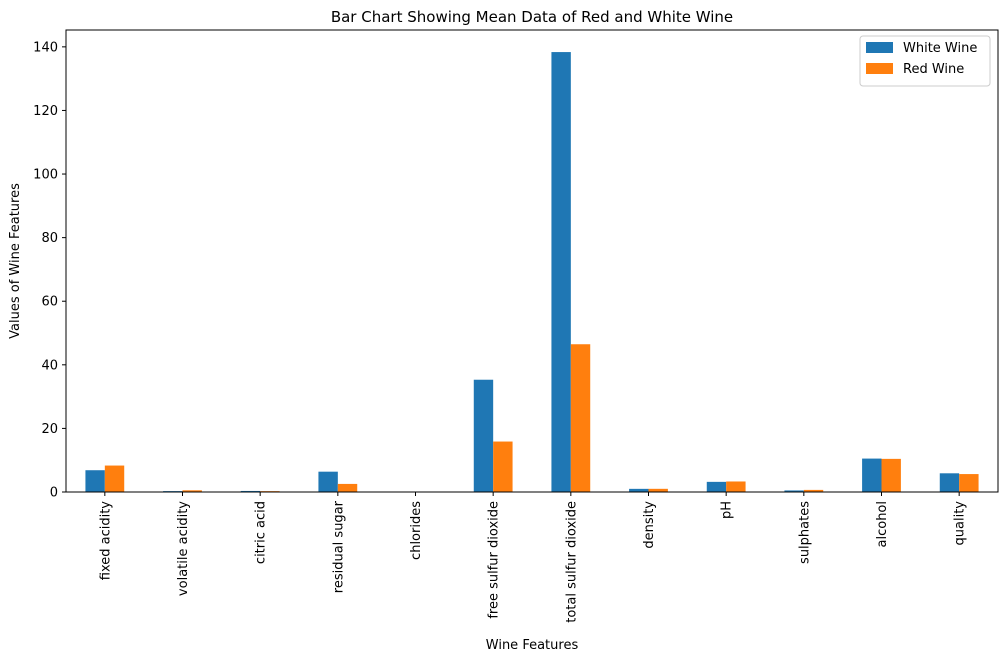 The height and width of the screenshot is (661, 1005). Describe the element at coordinates (940, 48) in the screenshot. I see `legend-label-white-wine: White Wine` at that location.